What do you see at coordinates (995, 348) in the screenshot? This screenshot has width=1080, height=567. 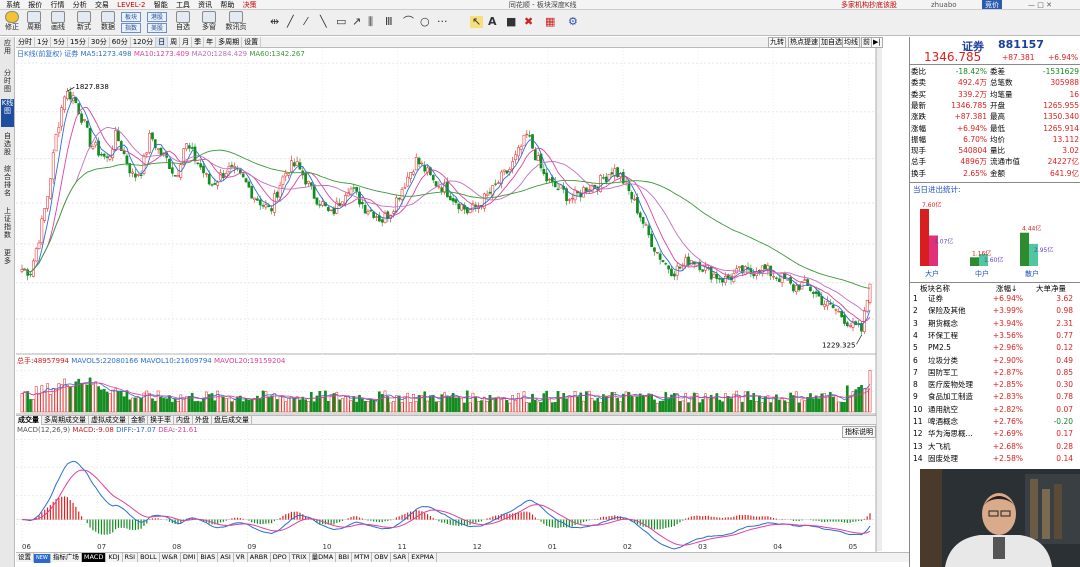 I see `board-list-row: 5 PM2.5 +2.96% 0.12` at bounding box center [995, 348].